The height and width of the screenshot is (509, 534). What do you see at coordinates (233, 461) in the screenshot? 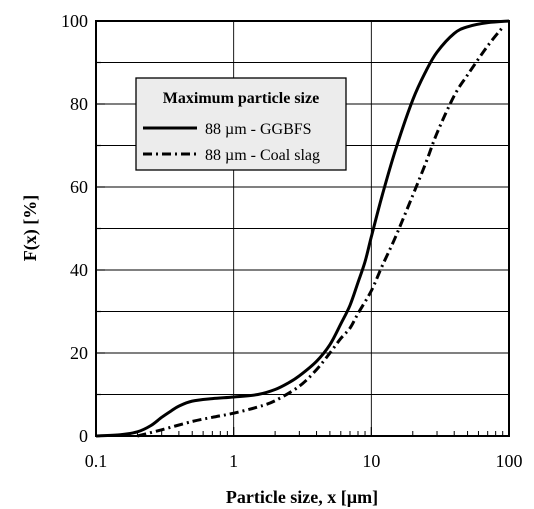
I see `x-tick-label: 1` at bounding box center [233, 461].